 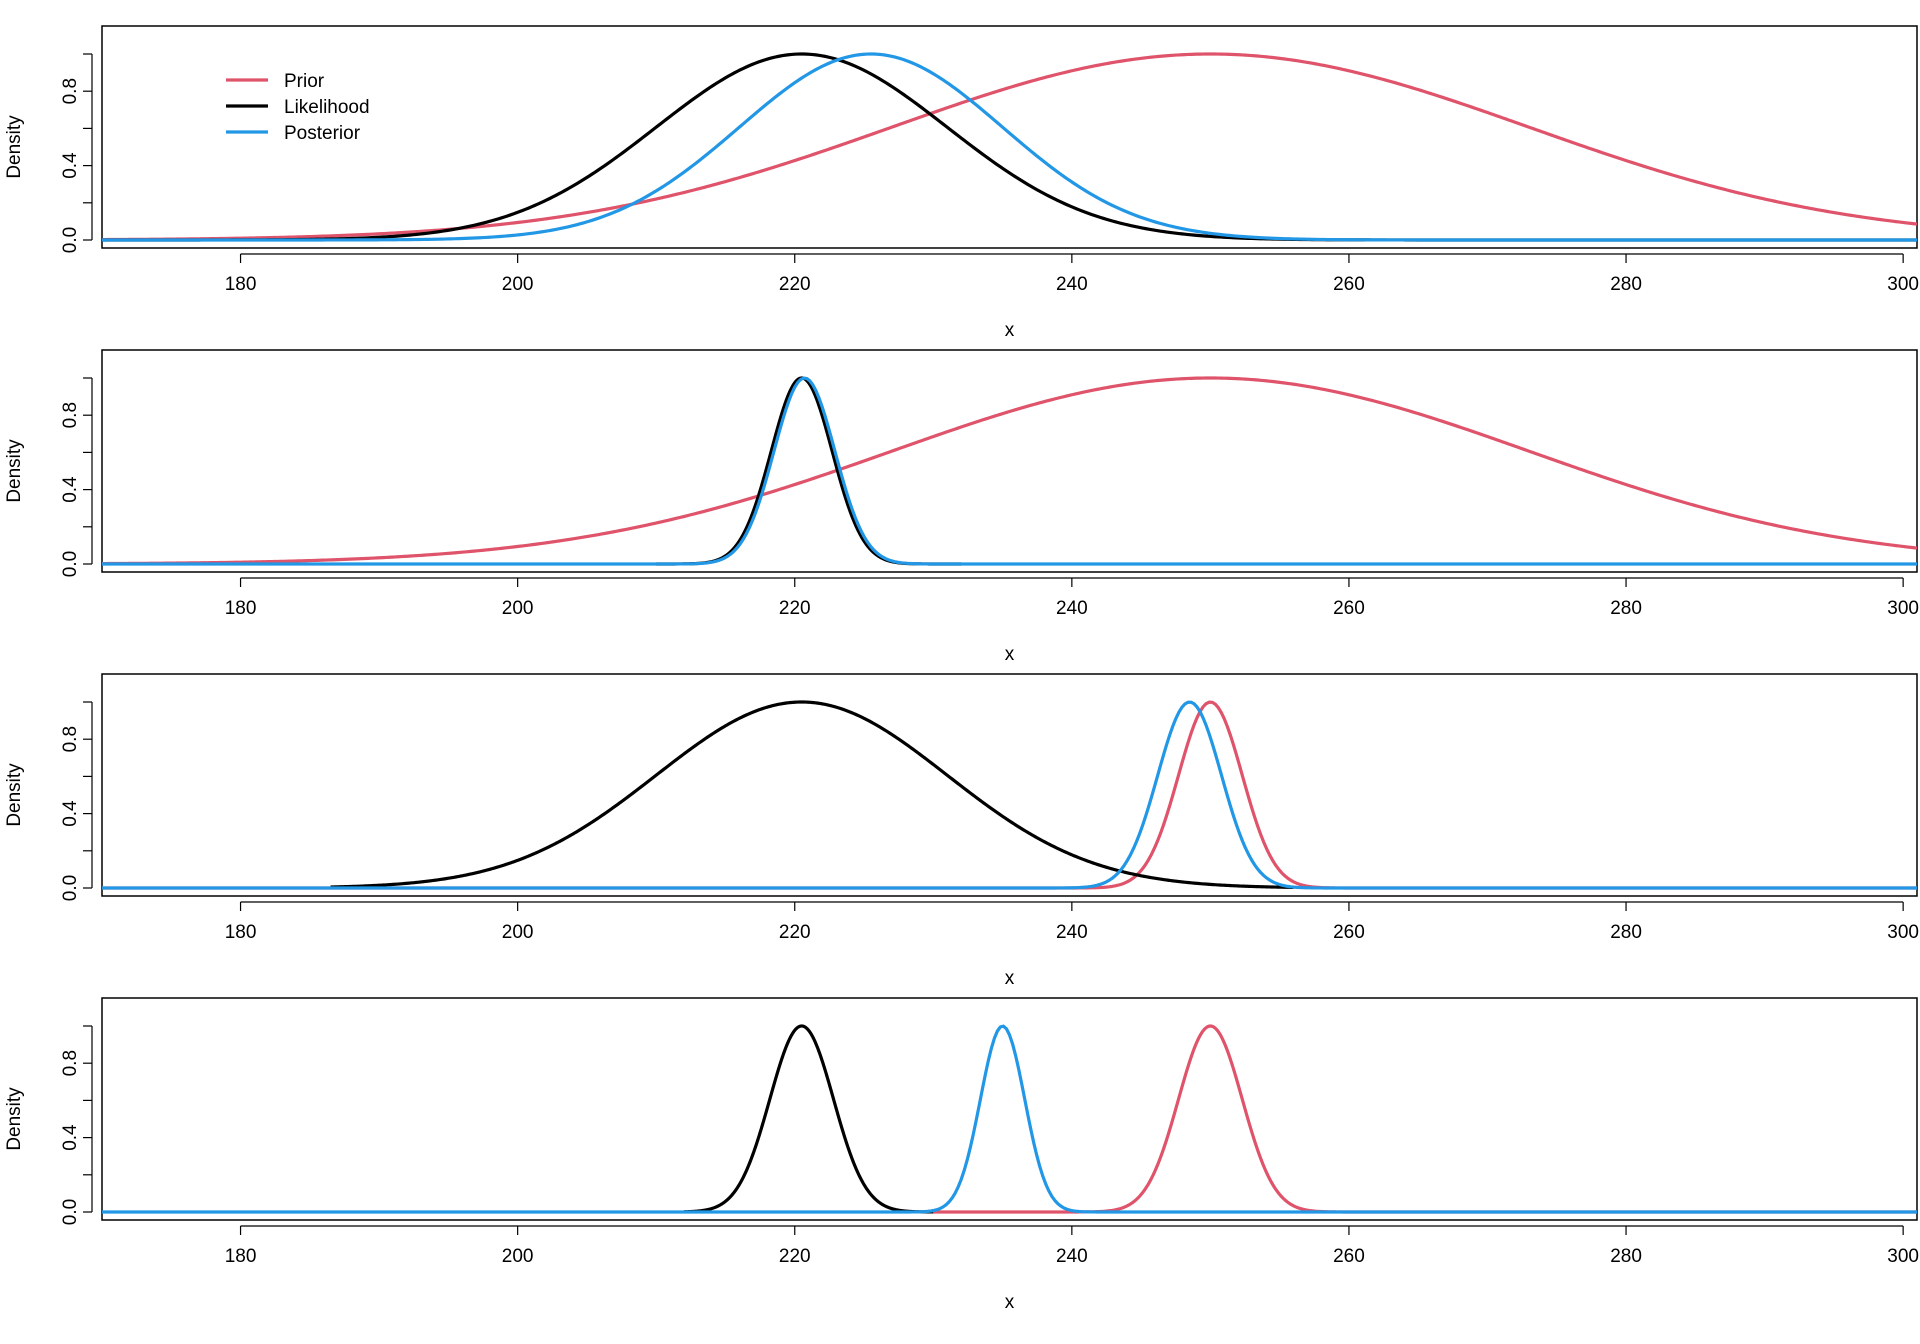 What do you see at coordinates (327, 107) in the screenshot?
I see `legend-label: Likelihood` at bounding box center [327, 107].